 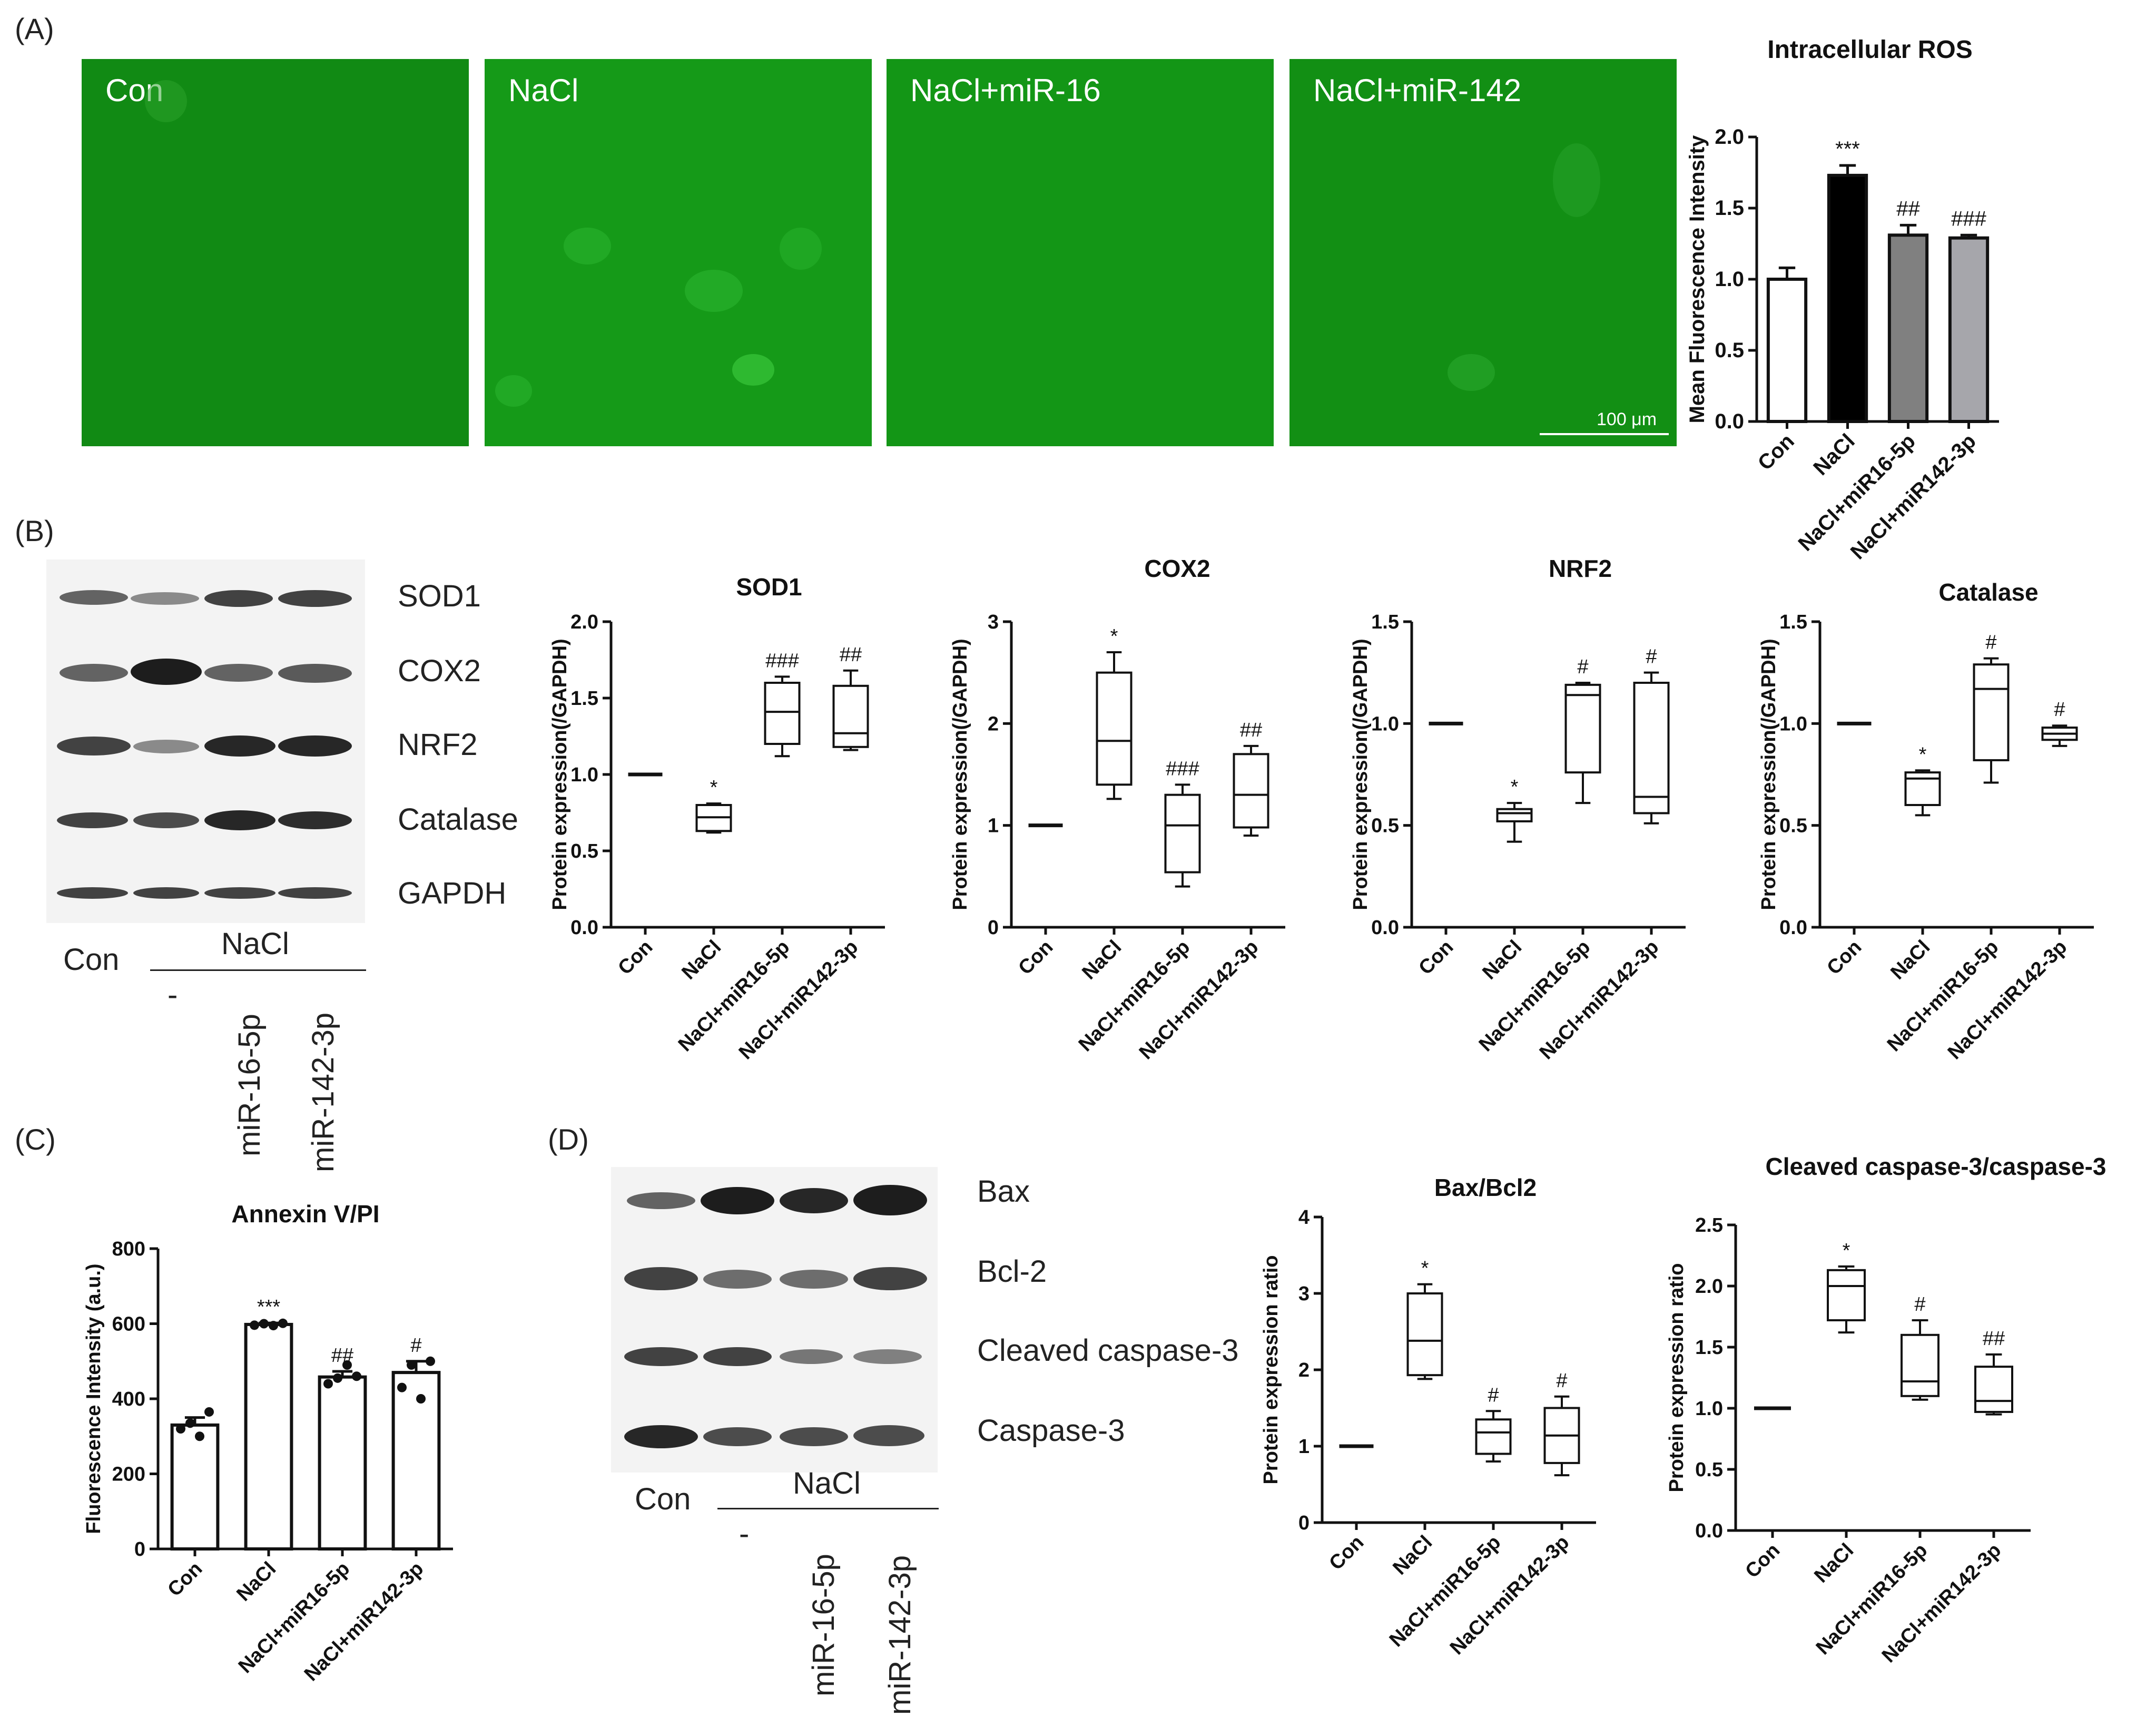 What do you see at coordinates (438, 745) in the screenshot?
I see `blot-row-label: NRF2` at bounding box center [438, 745].